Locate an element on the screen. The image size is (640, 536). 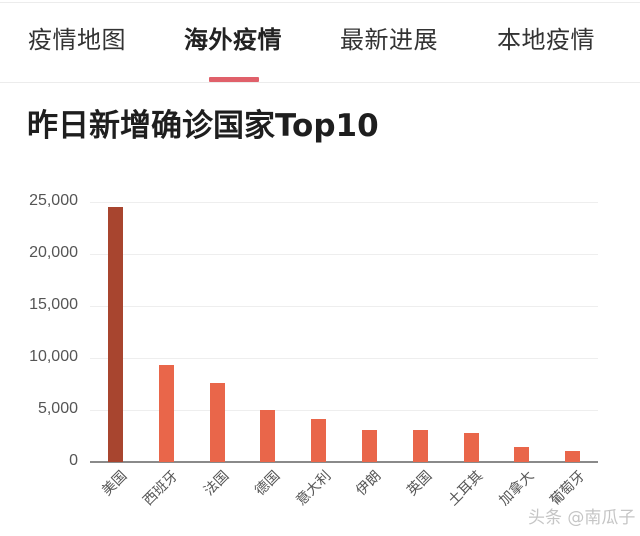
y-axis-tick-label: 20,000 is located at coordinates (53, 252).